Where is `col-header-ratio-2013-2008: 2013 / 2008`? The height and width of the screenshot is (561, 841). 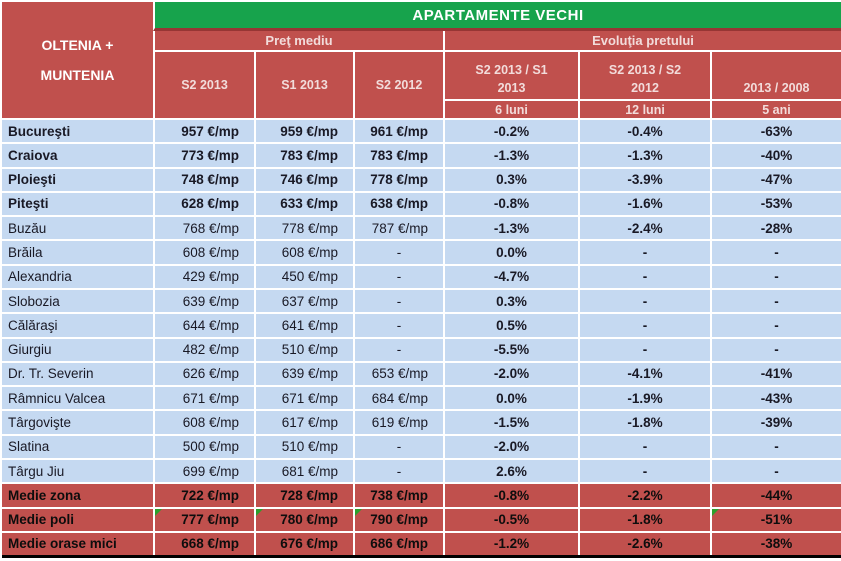
col-header-ratio-2013-2008: 2013 / 2008 is located at coordinates (775, 76).